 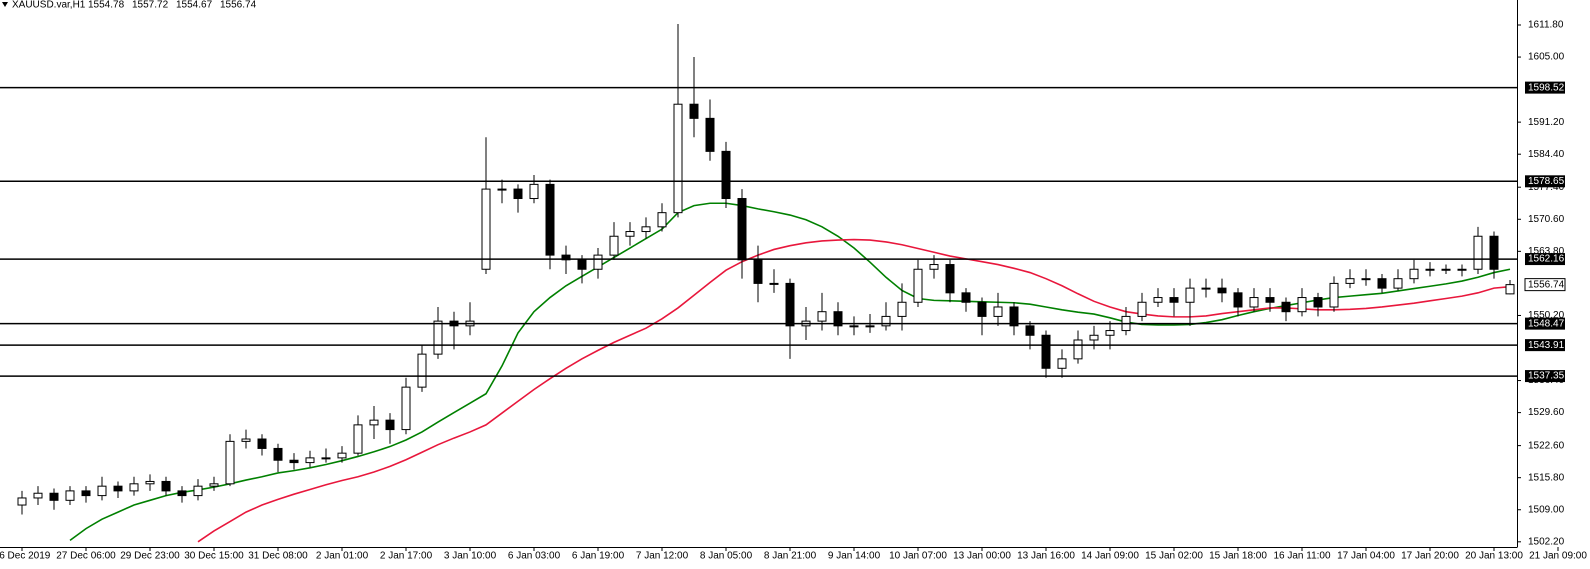 I want to click on x-tick-label: 30 Dec 15:00, so click(x=214, y=556).